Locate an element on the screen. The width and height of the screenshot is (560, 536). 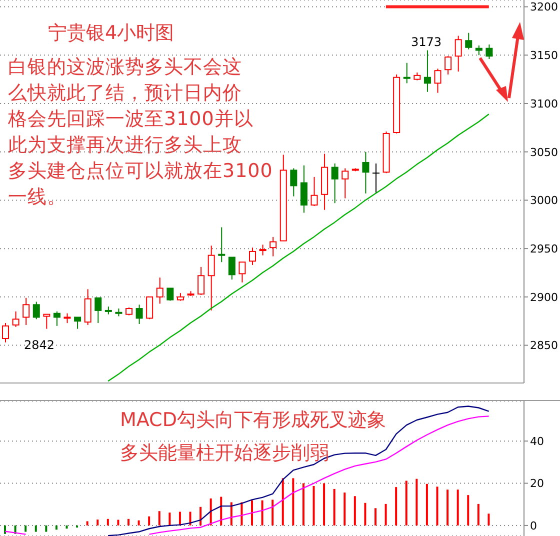
annotation: MACD勾头向下有形成死叉迹象 is located at coordinates (253, 420).